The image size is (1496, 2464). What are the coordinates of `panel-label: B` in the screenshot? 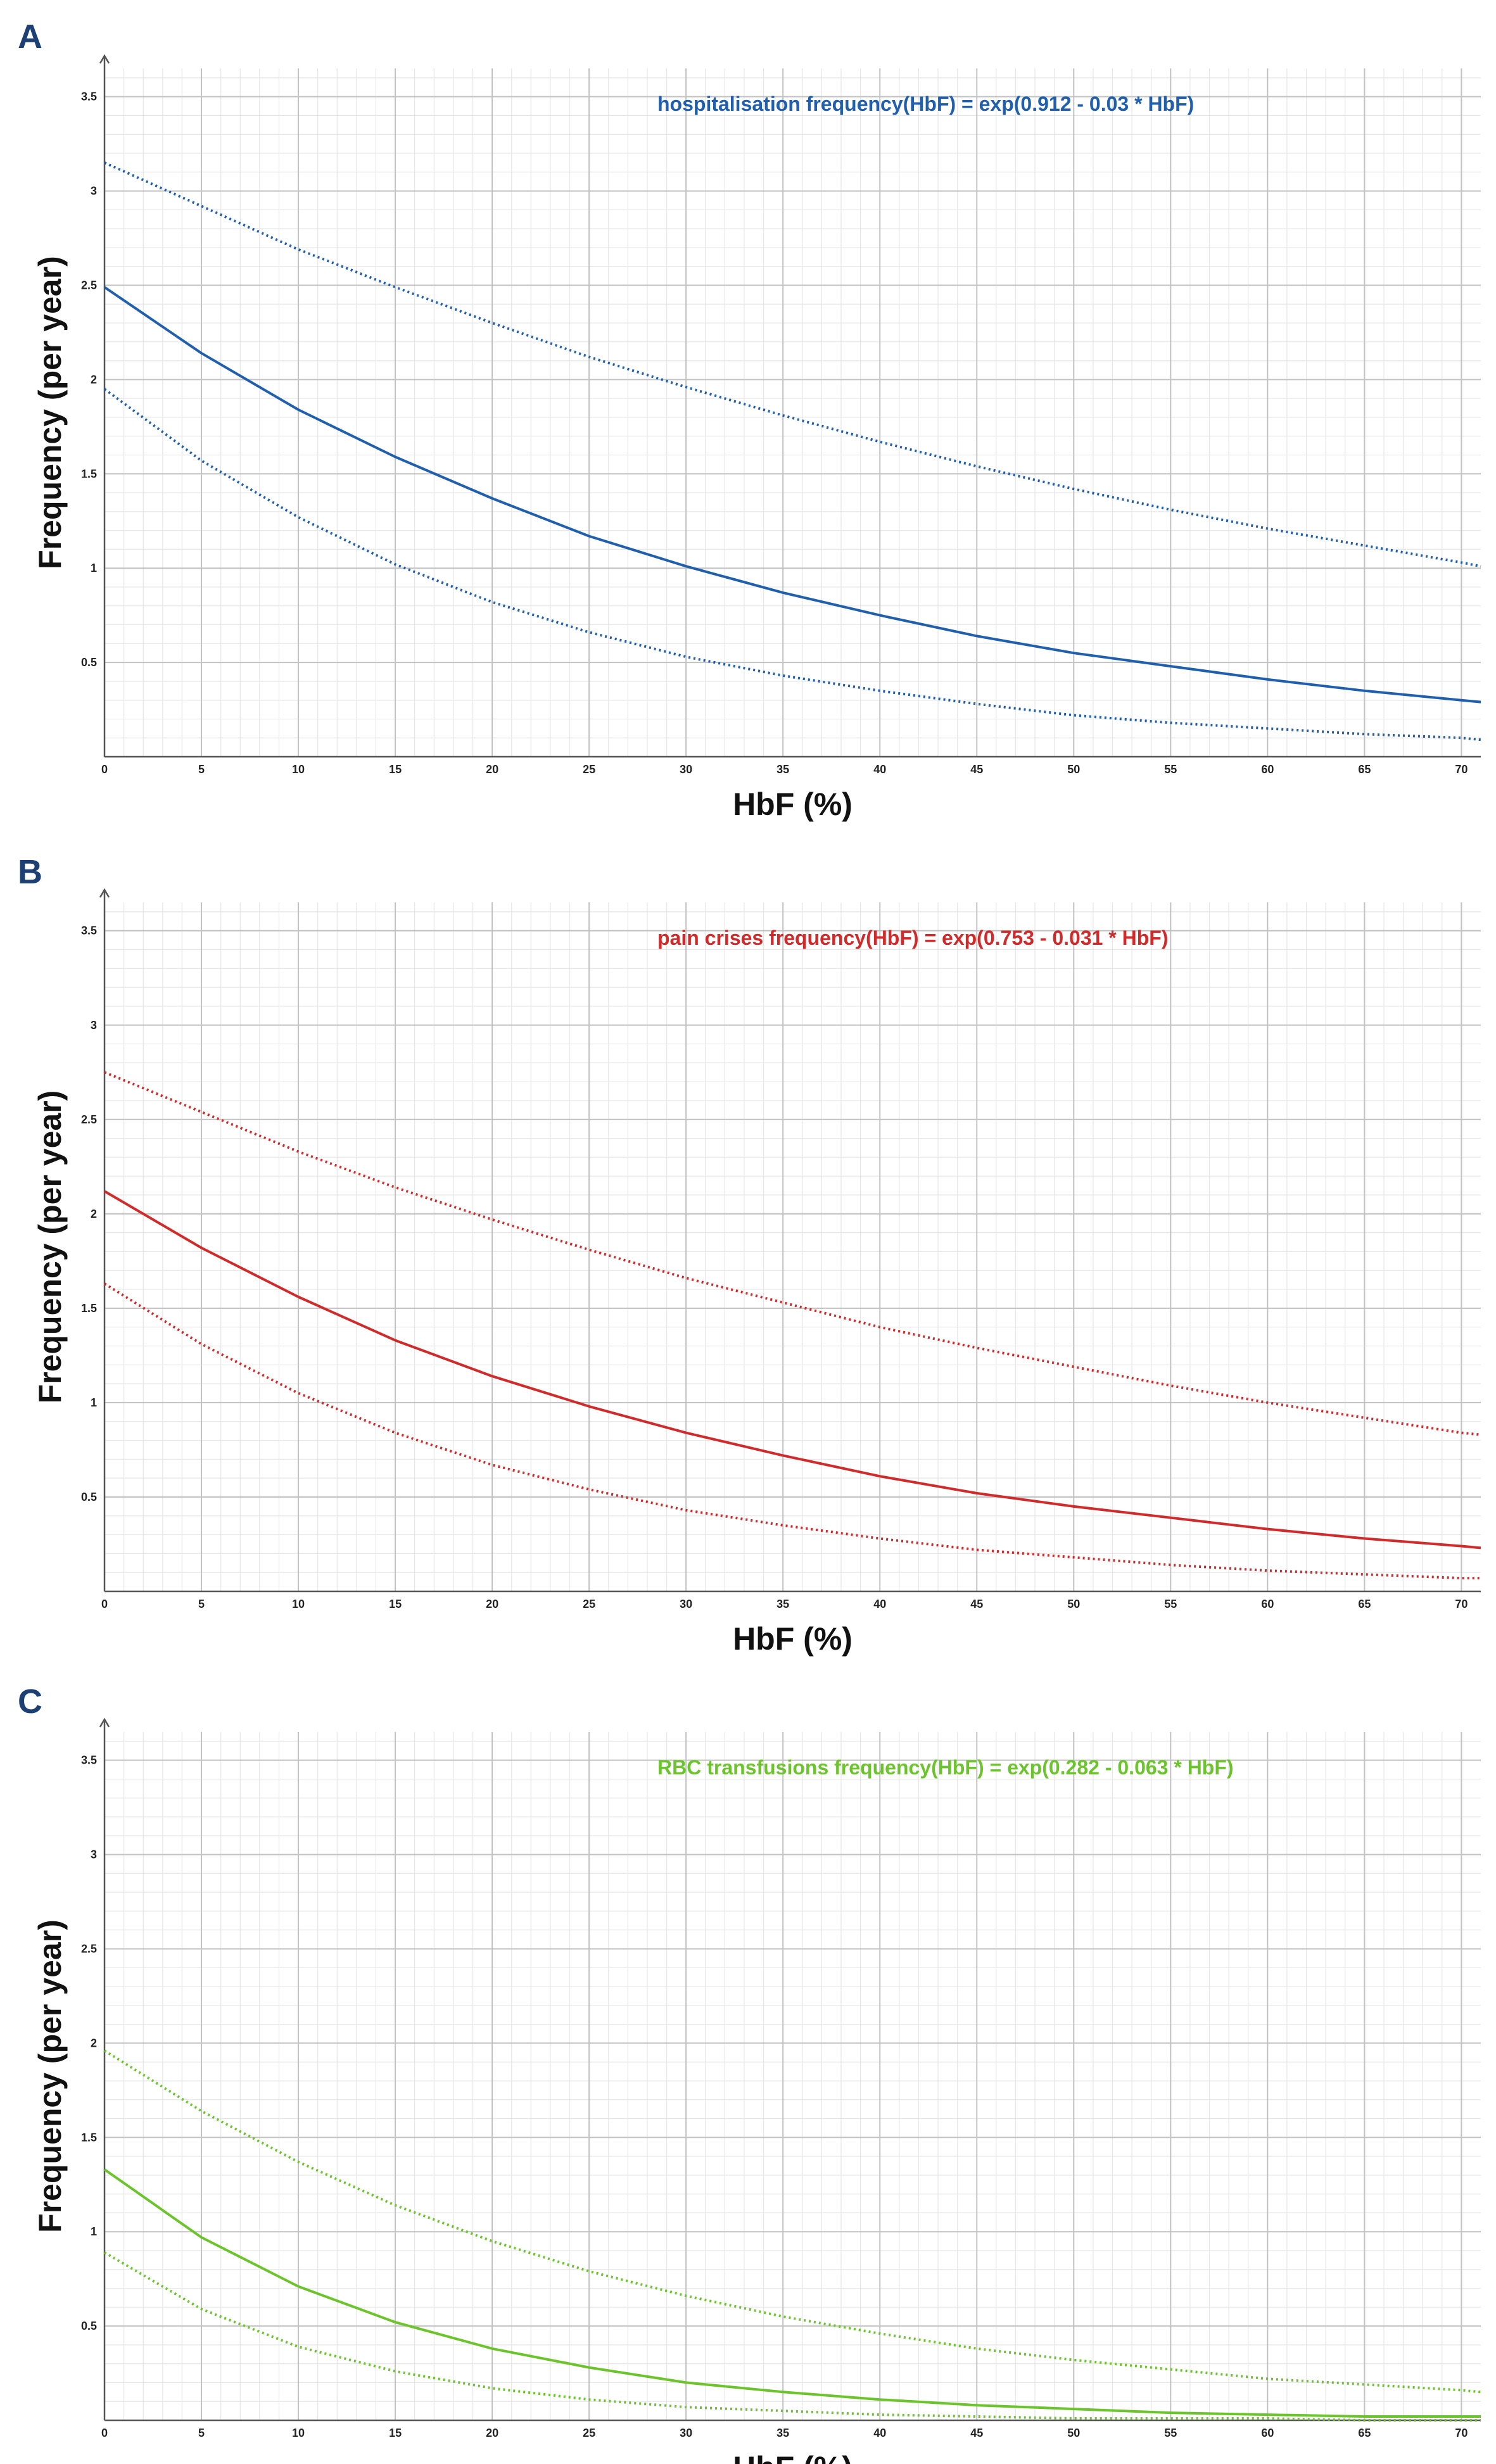 It's located at (30, 872).